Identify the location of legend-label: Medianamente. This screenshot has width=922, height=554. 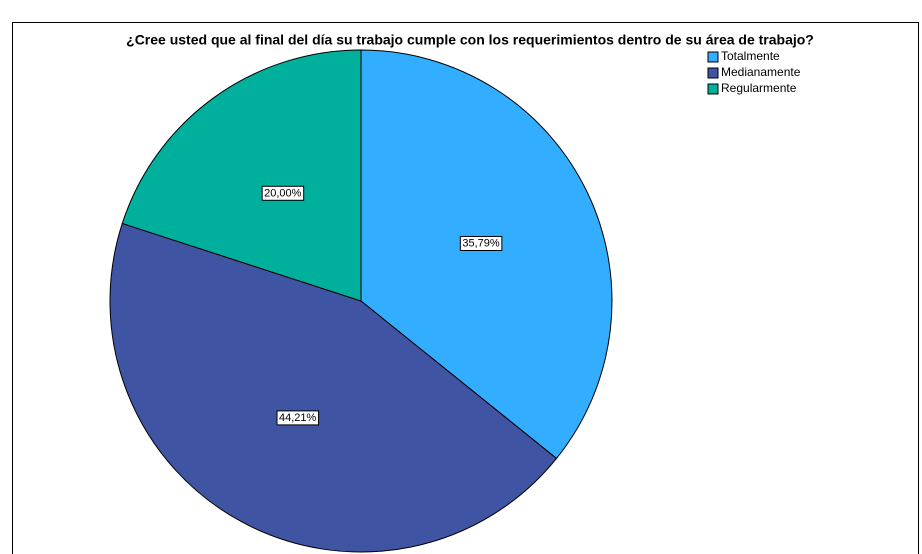
(761, 72).